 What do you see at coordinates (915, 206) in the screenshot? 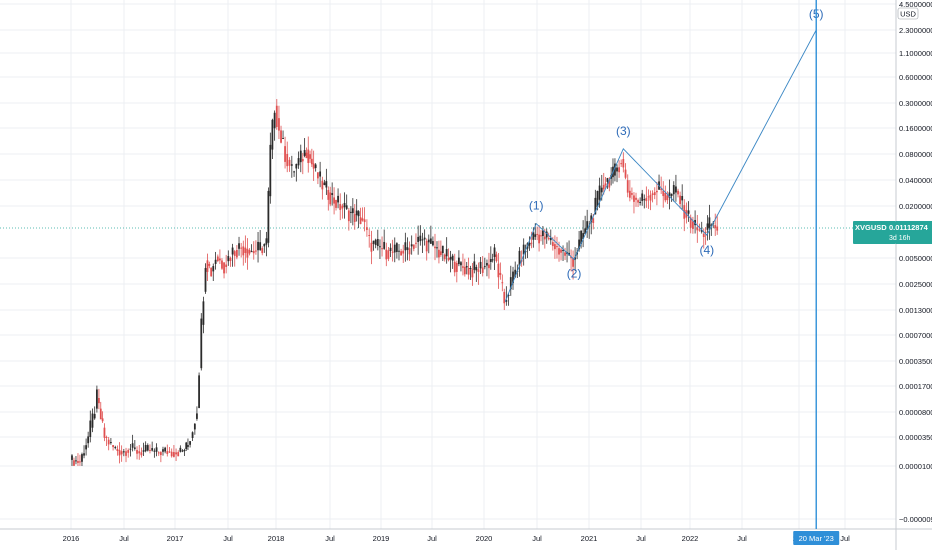
I see `price-tick-label: 0.02000000` at bounding box center [915, 206].